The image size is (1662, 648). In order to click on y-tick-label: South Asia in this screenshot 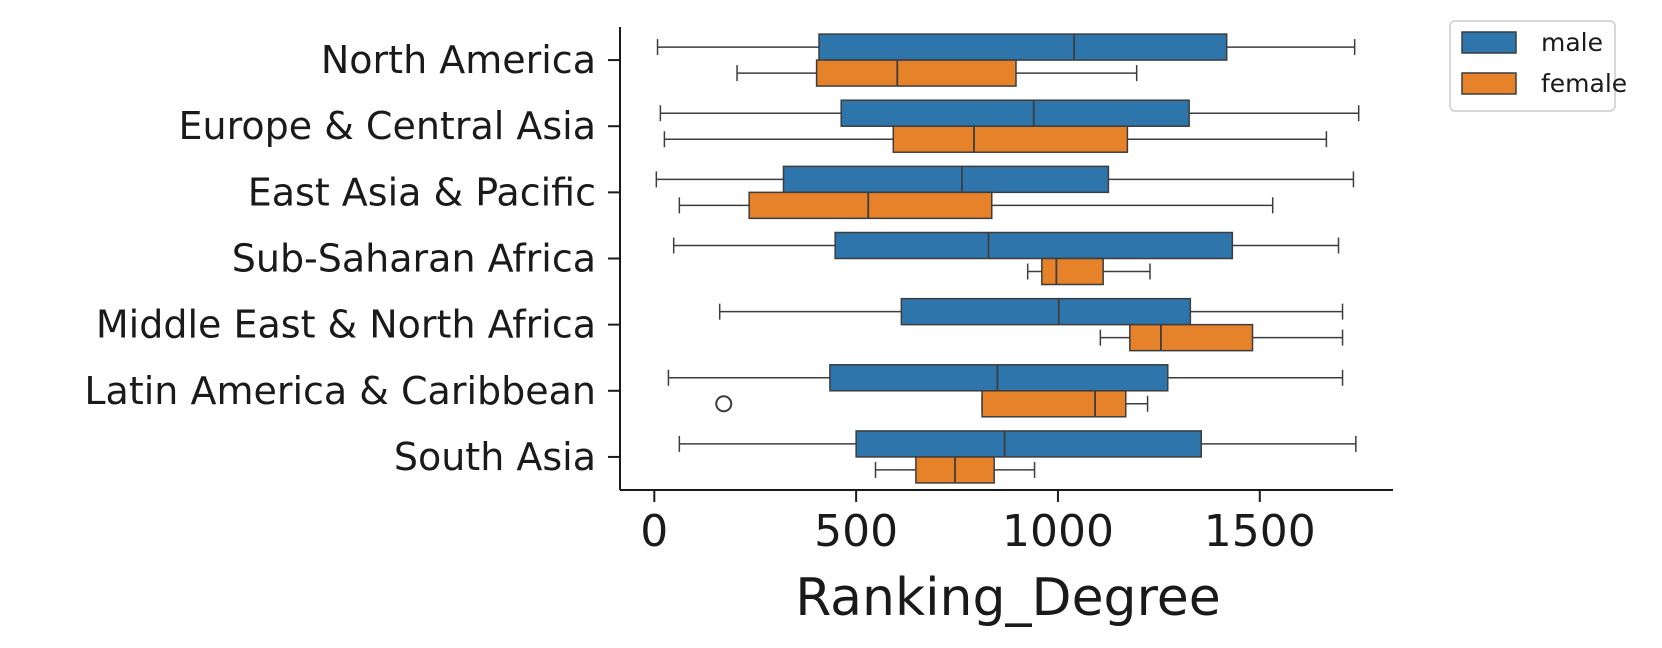, I will do `click(495, 457)`.